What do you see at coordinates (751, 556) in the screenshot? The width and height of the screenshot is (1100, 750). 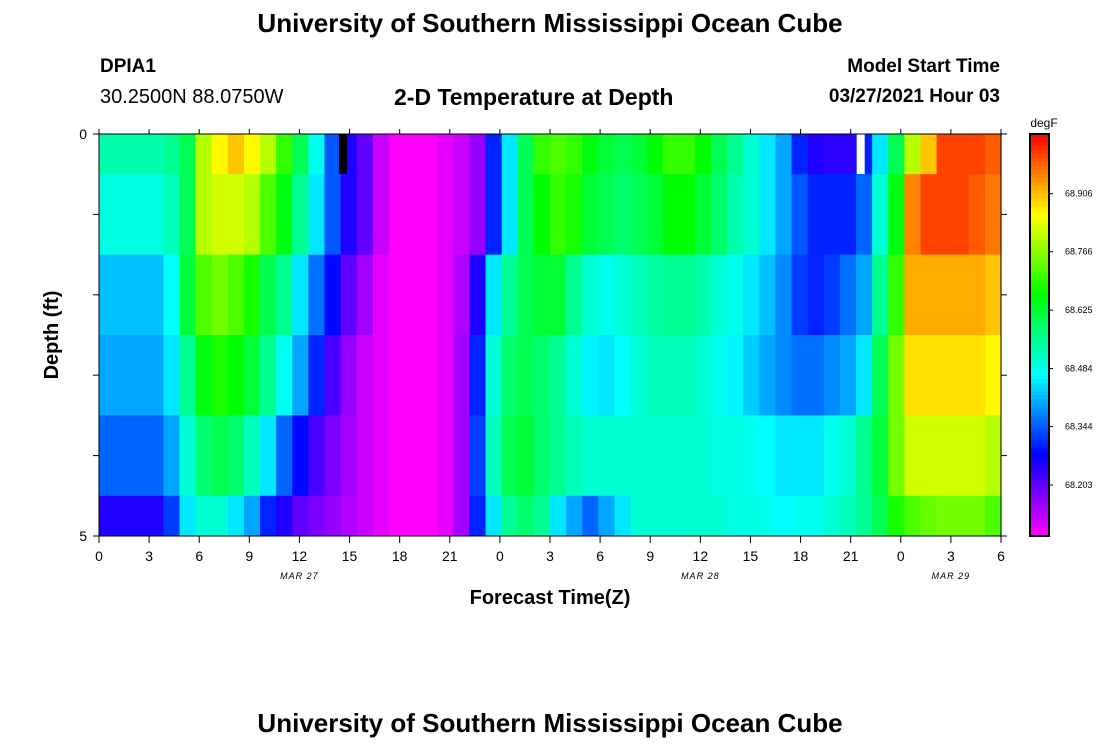 I see `x-tick-label: 15` at bounding box center [751, 556].